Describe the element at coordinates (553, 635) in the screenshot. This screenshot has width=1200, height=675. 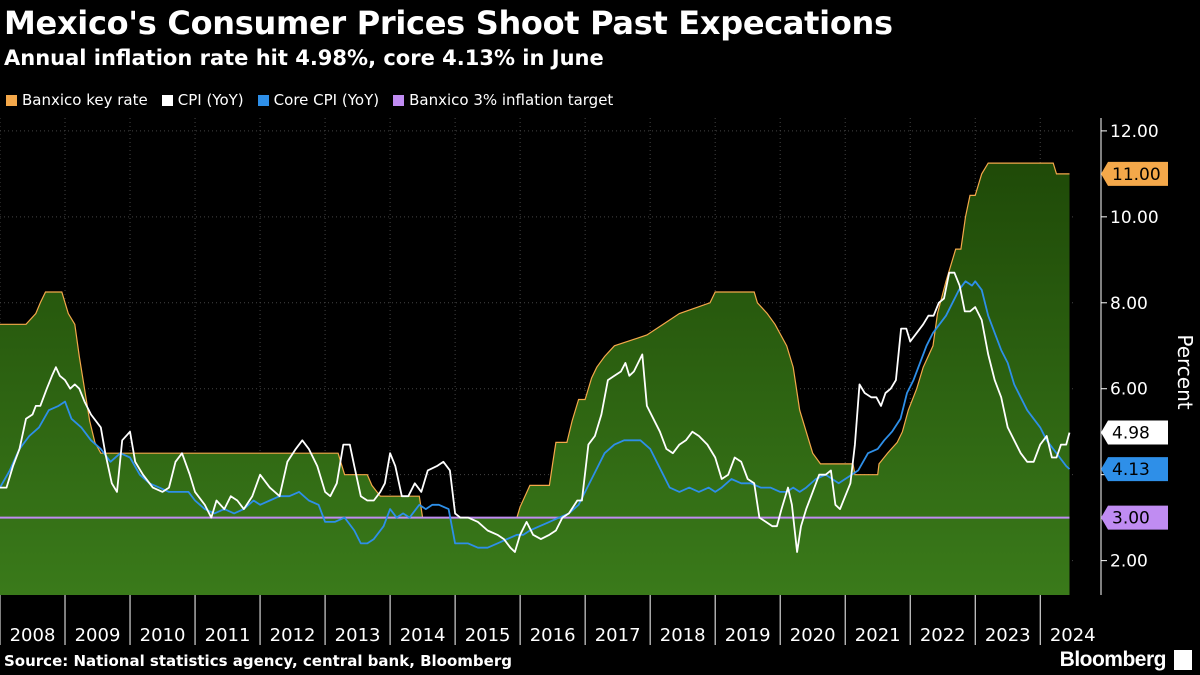
I see `x-tick-label-2016: 2016` at that location.